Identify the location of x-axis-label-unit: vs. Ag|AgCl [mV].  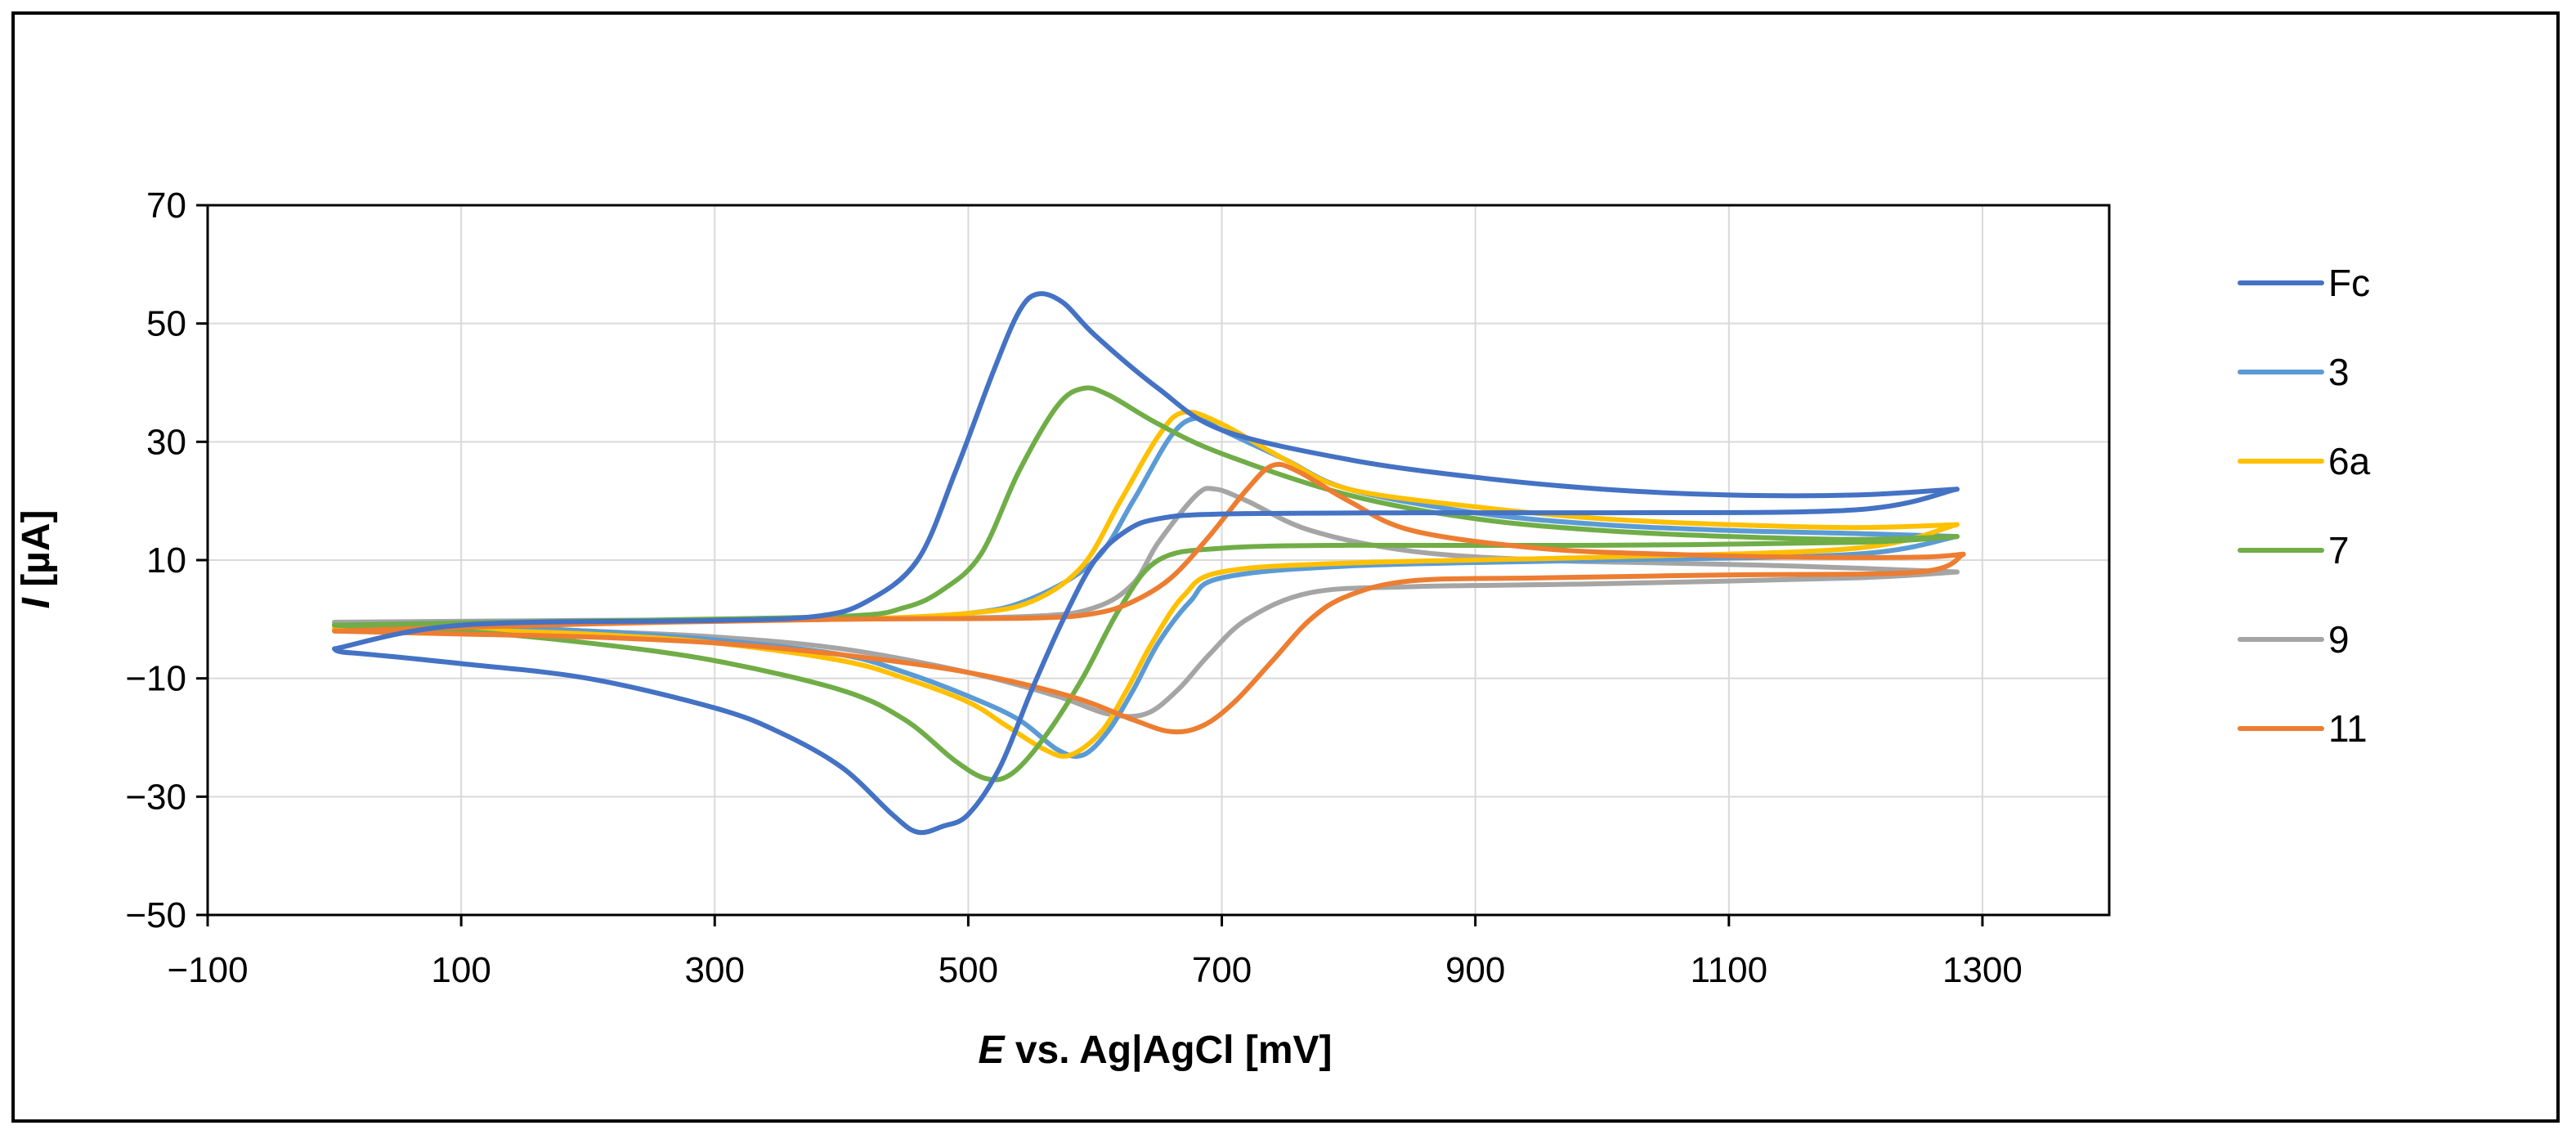
(1169, 1051).